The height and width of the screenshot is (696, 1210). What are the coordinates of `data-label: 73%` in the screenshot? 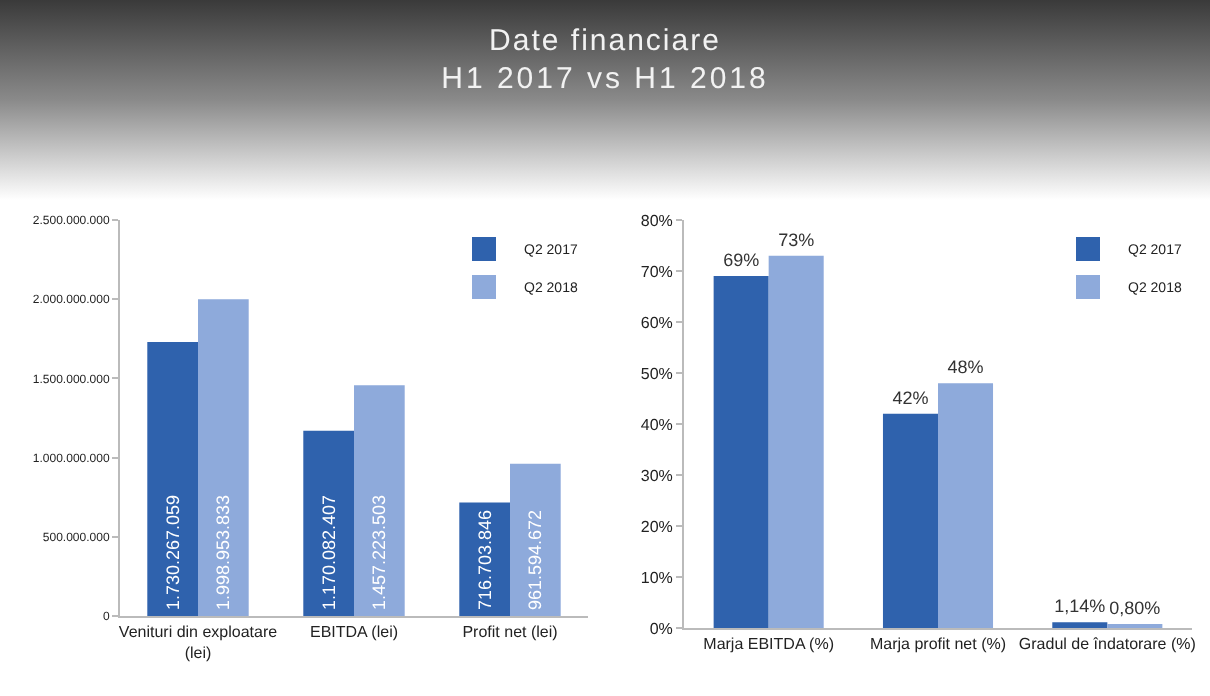 It's located at (796, 239).